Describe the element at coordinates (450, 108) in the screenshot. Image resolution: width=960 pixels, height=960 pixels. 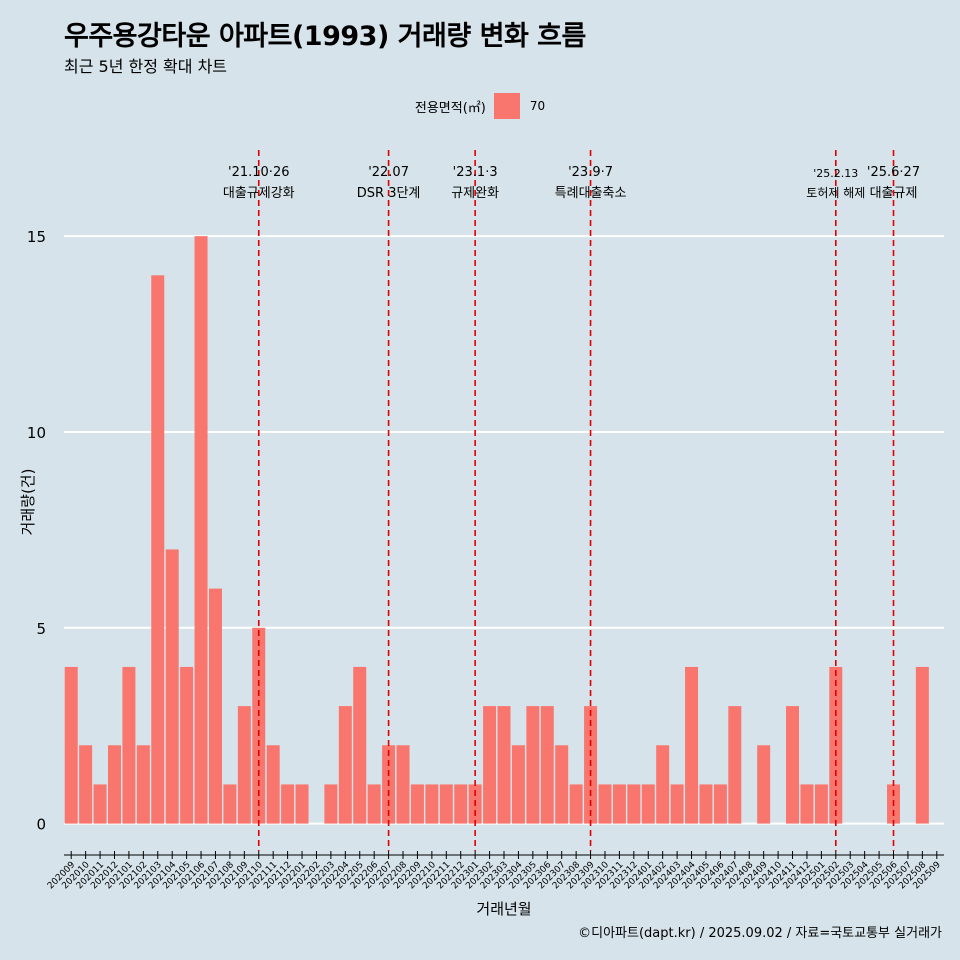
I see `legend-title: 전용면적(㎡)` at that location.